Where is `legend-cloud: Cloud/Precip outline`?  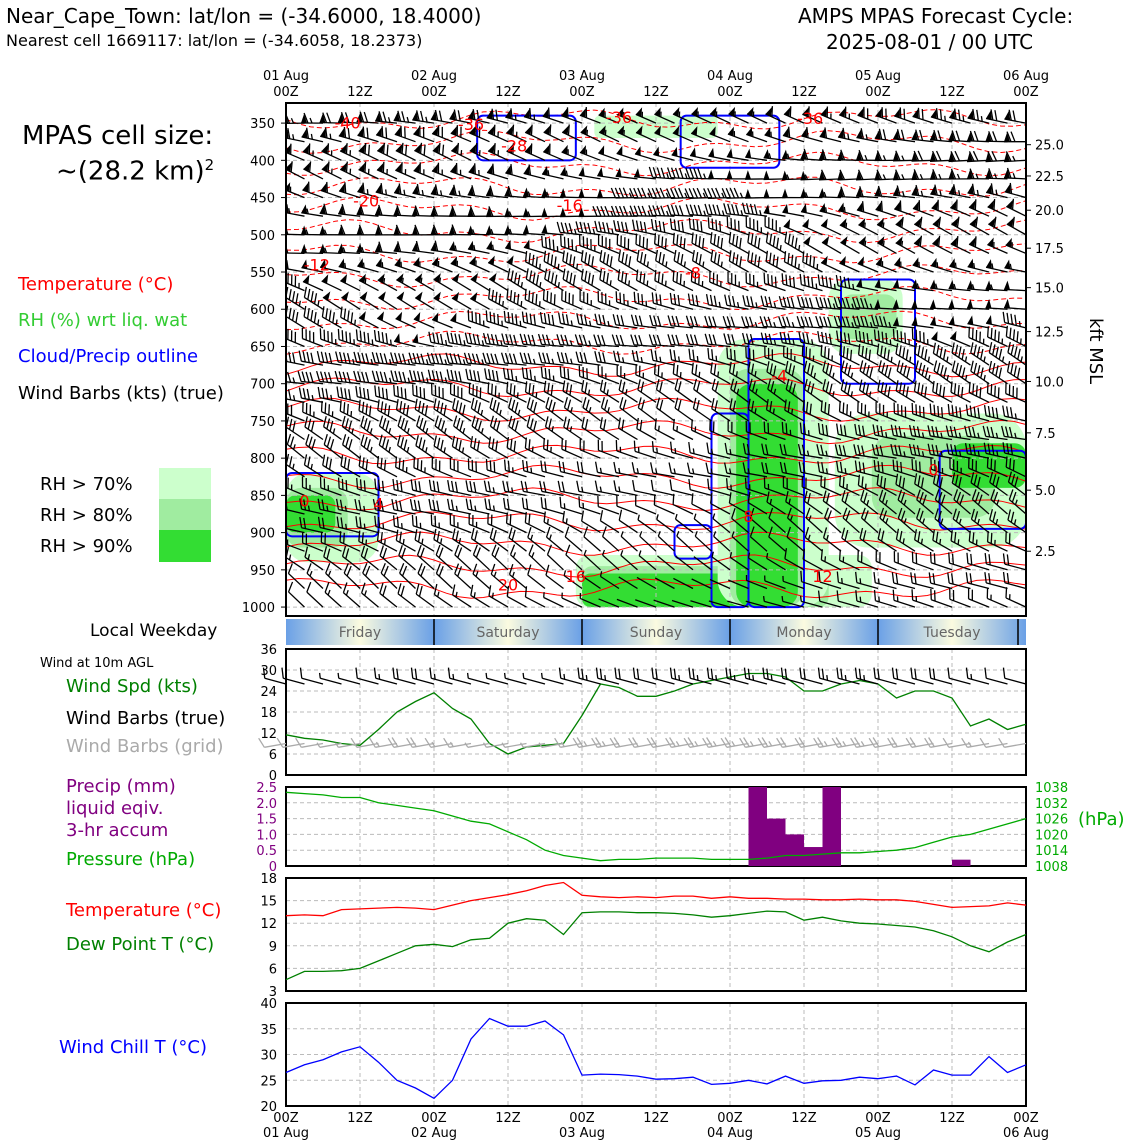
legend-cloud: Cloud/Precip outline is located at coordinates (108, 356).